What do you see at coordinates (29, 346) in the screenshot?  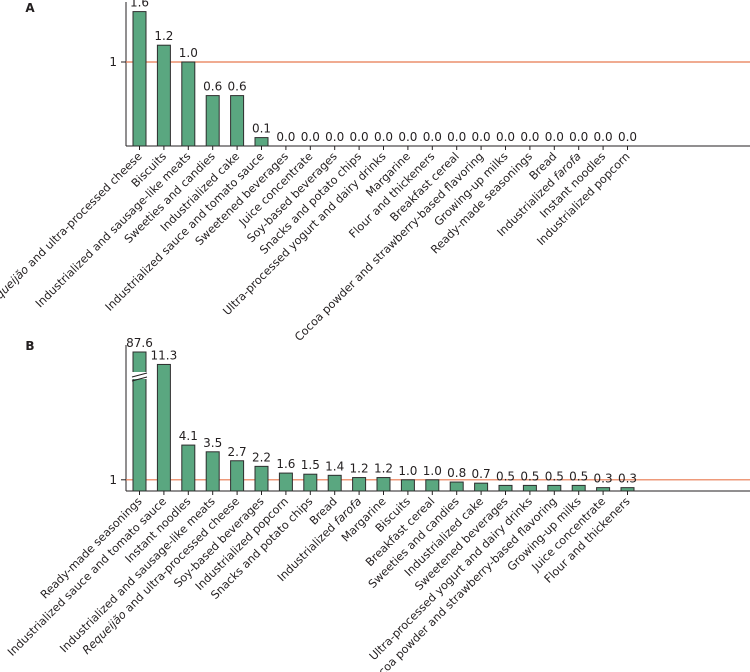 I see `panel-label: B` at bounding box center [29, 346].